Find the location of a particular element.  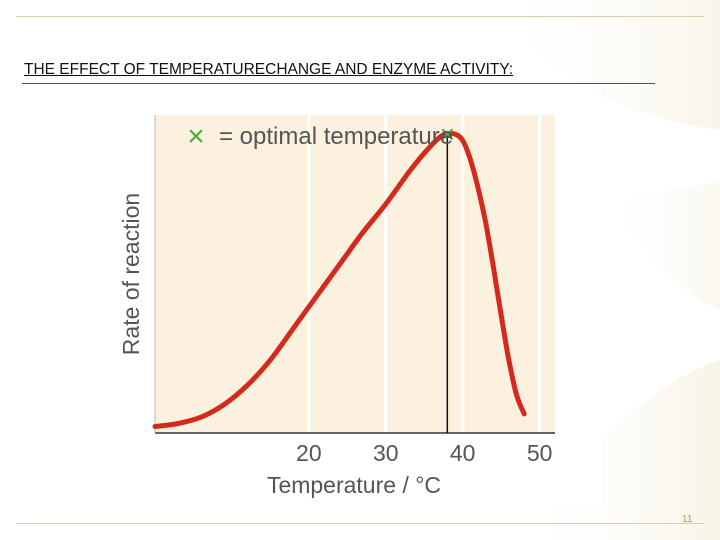

x-tick-label-50: 50 is located at coordinates (540, 453).